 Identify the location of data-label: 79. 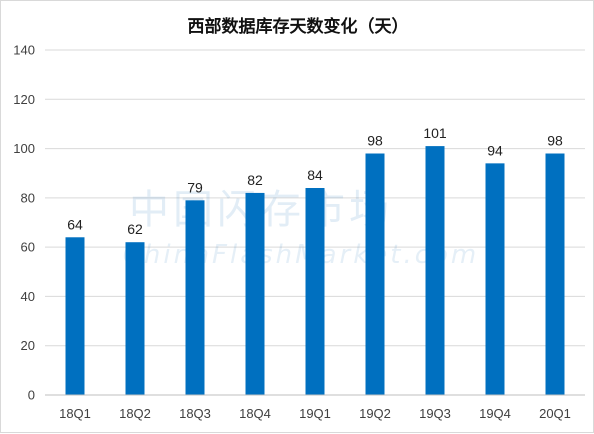
(195, 187).